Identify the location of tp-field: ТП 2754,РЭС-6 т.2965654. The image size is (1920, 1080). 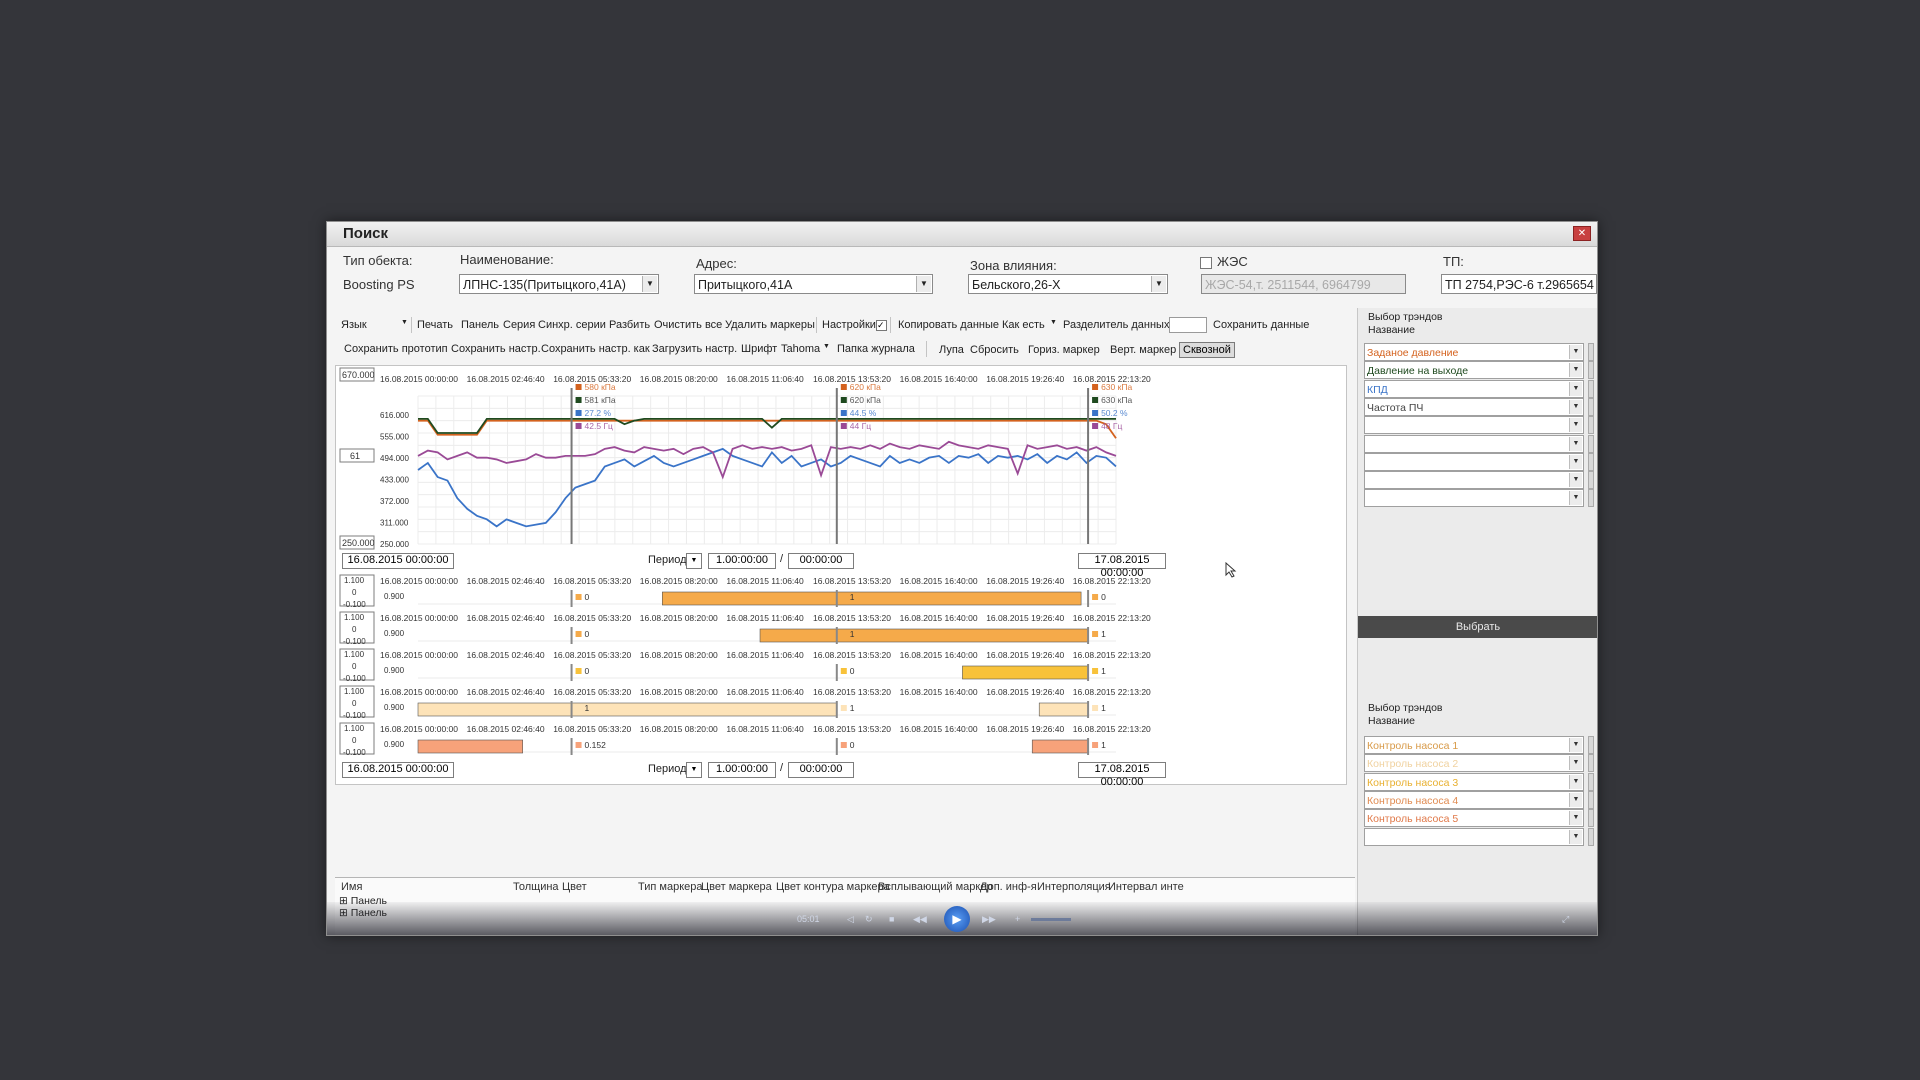
(1519, 284).